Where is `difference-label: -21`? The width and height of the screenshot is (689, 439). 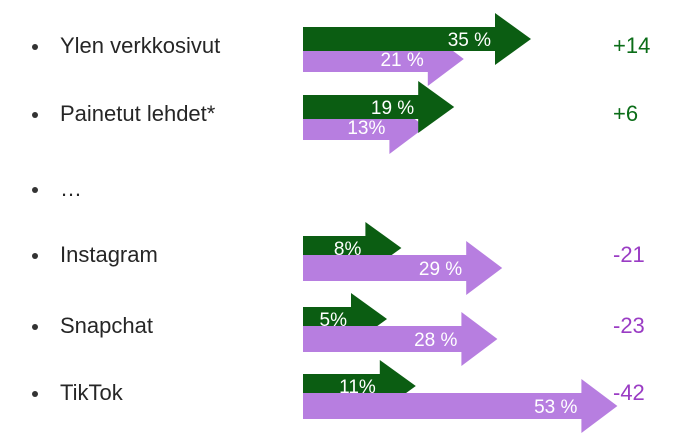 difference-label: -21 is located at coordinates (629, 254).